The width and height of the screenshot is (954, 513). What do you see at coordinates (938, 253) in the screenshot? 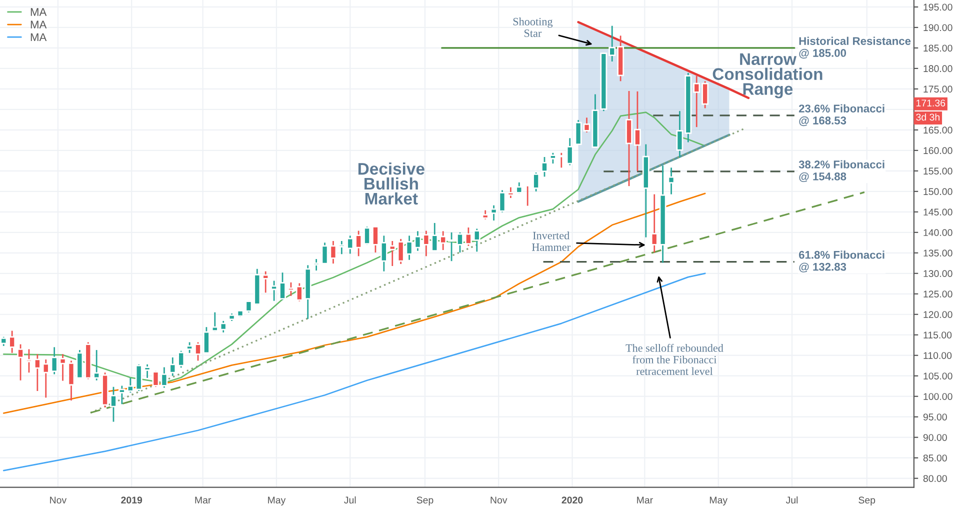
I see `y-tick-label: 135.00` at bounding box center [938, 253].